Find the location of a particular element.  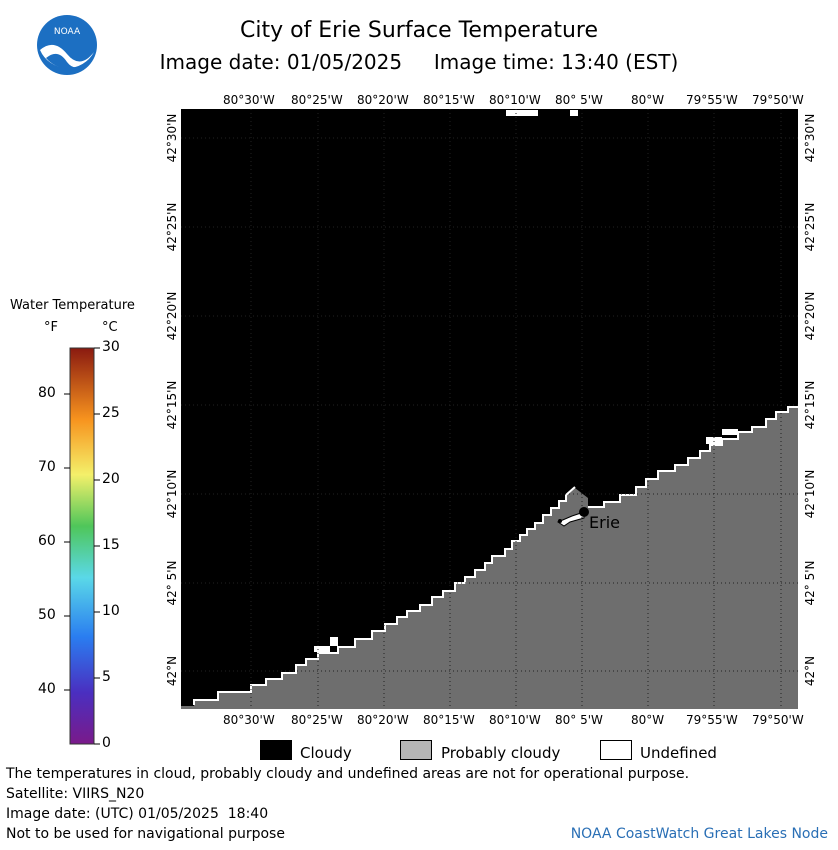

legend-swatch-undefined is located at coordinates (616, 750).